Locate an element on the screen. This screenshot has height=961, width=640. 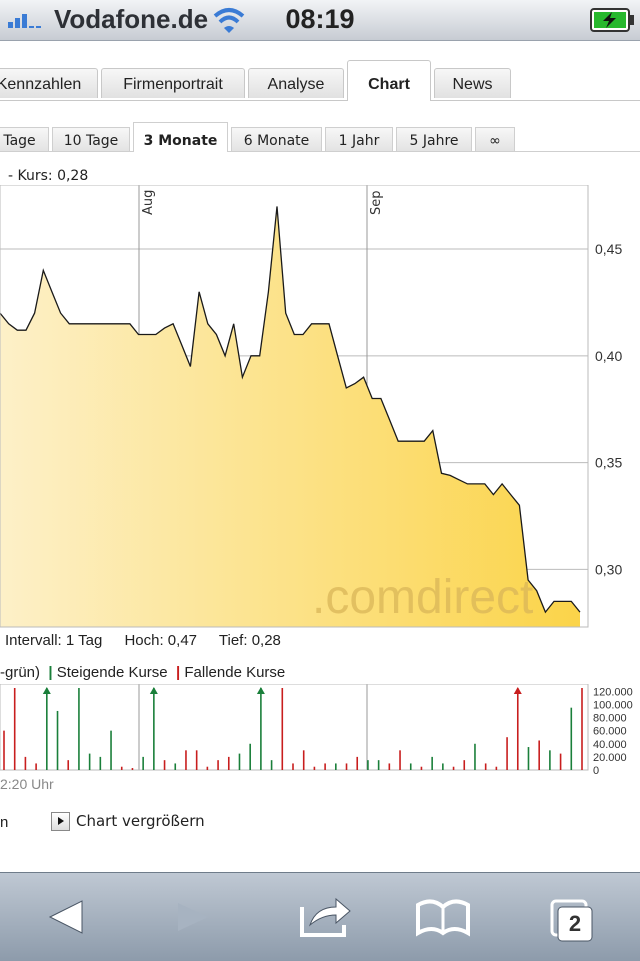
low-label: Tief: 0,28 is located at coordinates (249, 640).